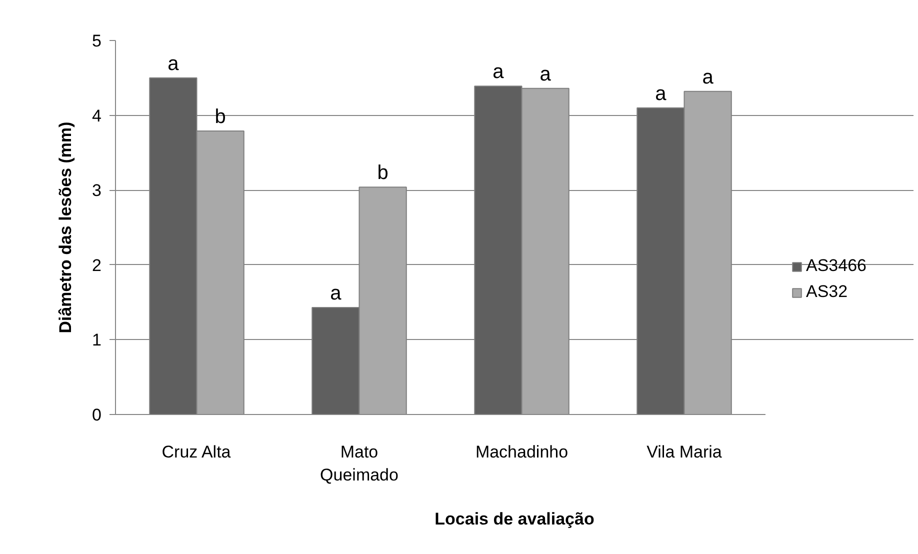 Image resolution: width=918 pixels, height=554 pixels. Describe the element at coordinates (836, 266) in the screenshot. I see `legend-label: AS3466` at that location.